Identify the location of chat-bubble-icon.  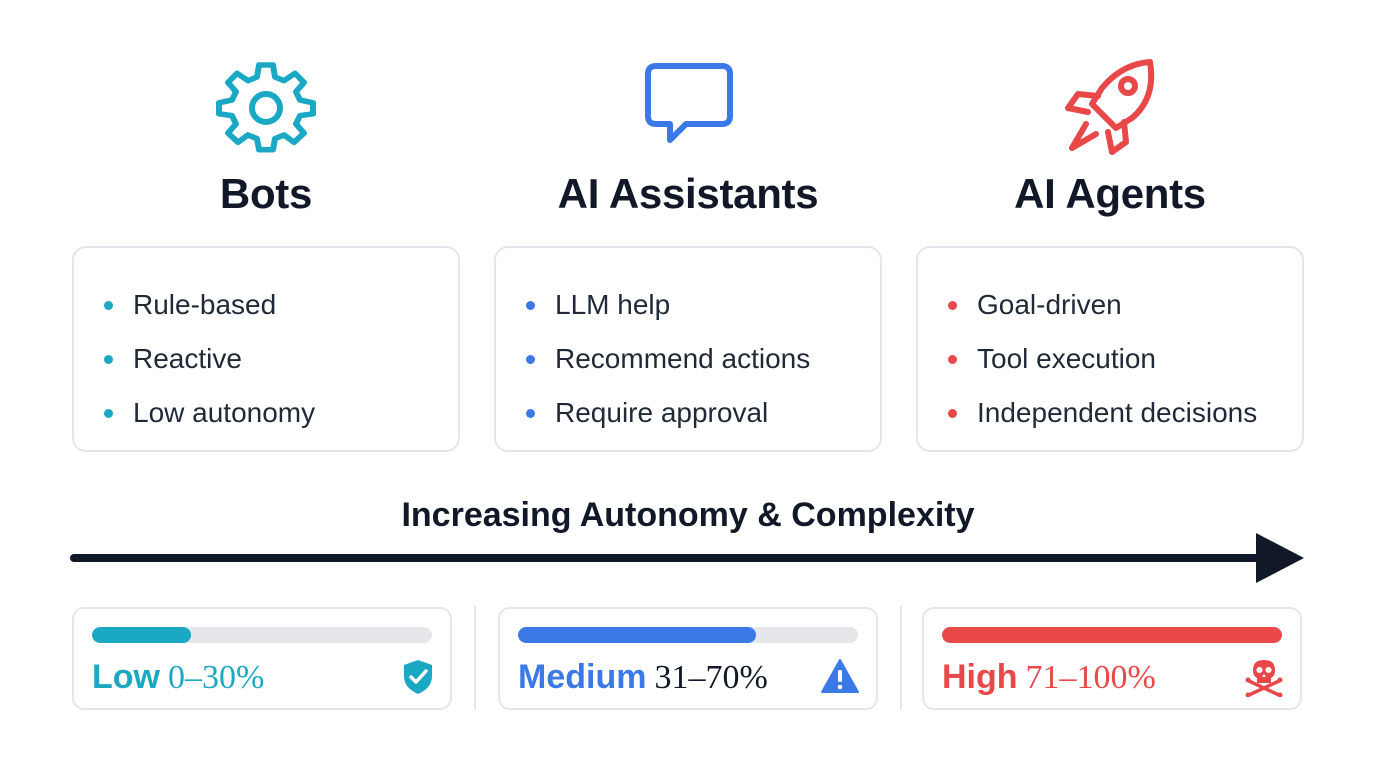
(690, 108).